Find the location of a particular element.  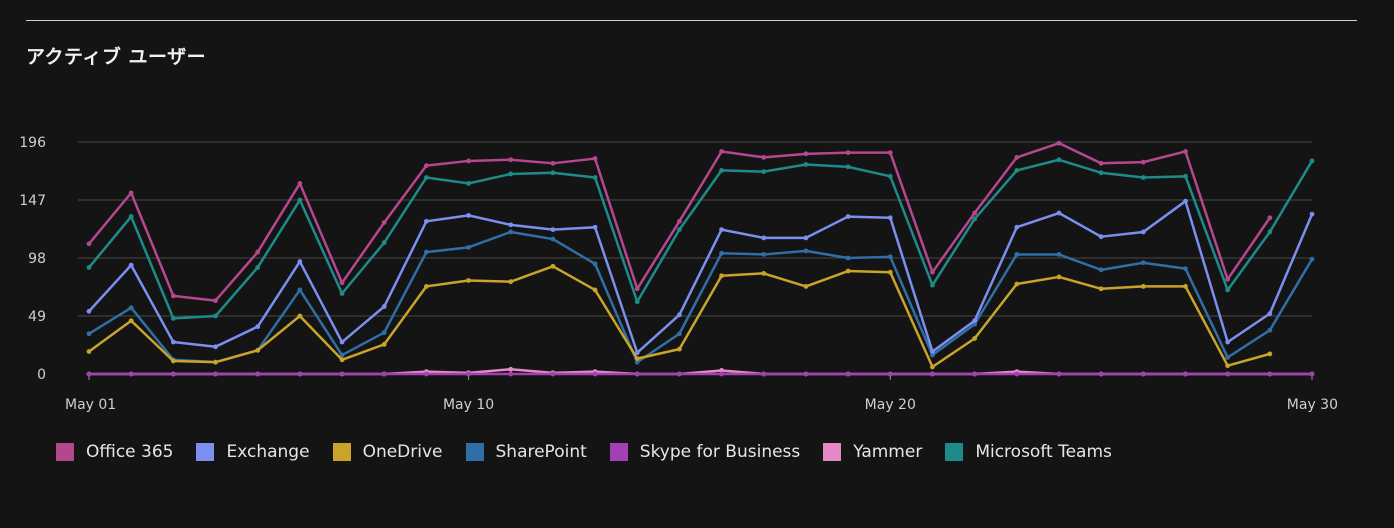

legend-item-microsoft-teams: Microsoft Teams is located at coordinates (1028, 452).